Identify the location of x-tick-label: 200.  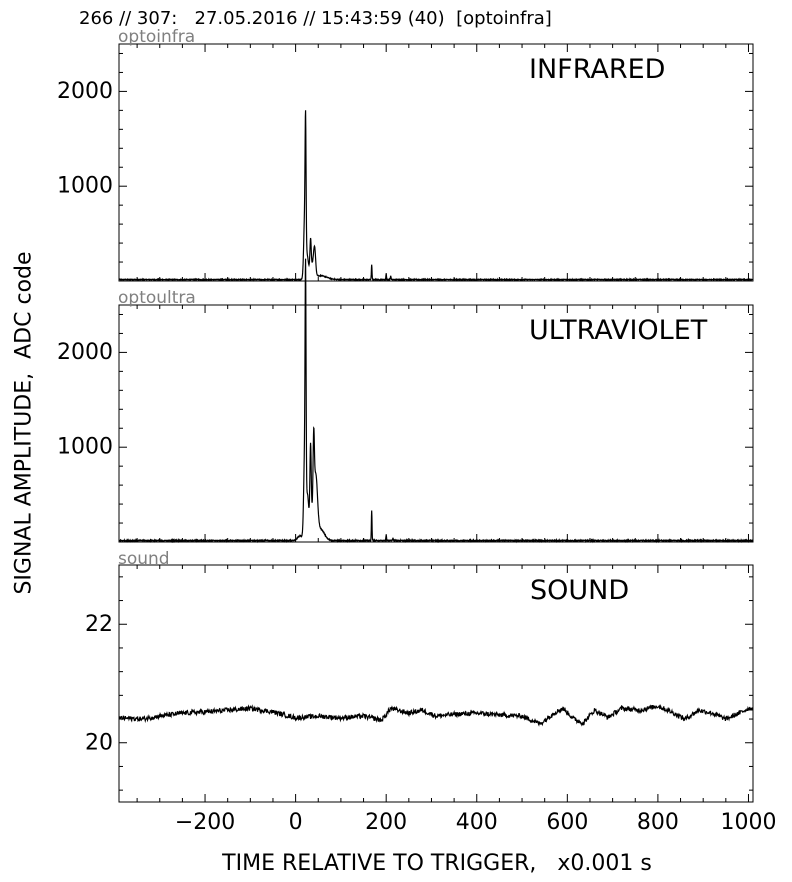
(386, 822).